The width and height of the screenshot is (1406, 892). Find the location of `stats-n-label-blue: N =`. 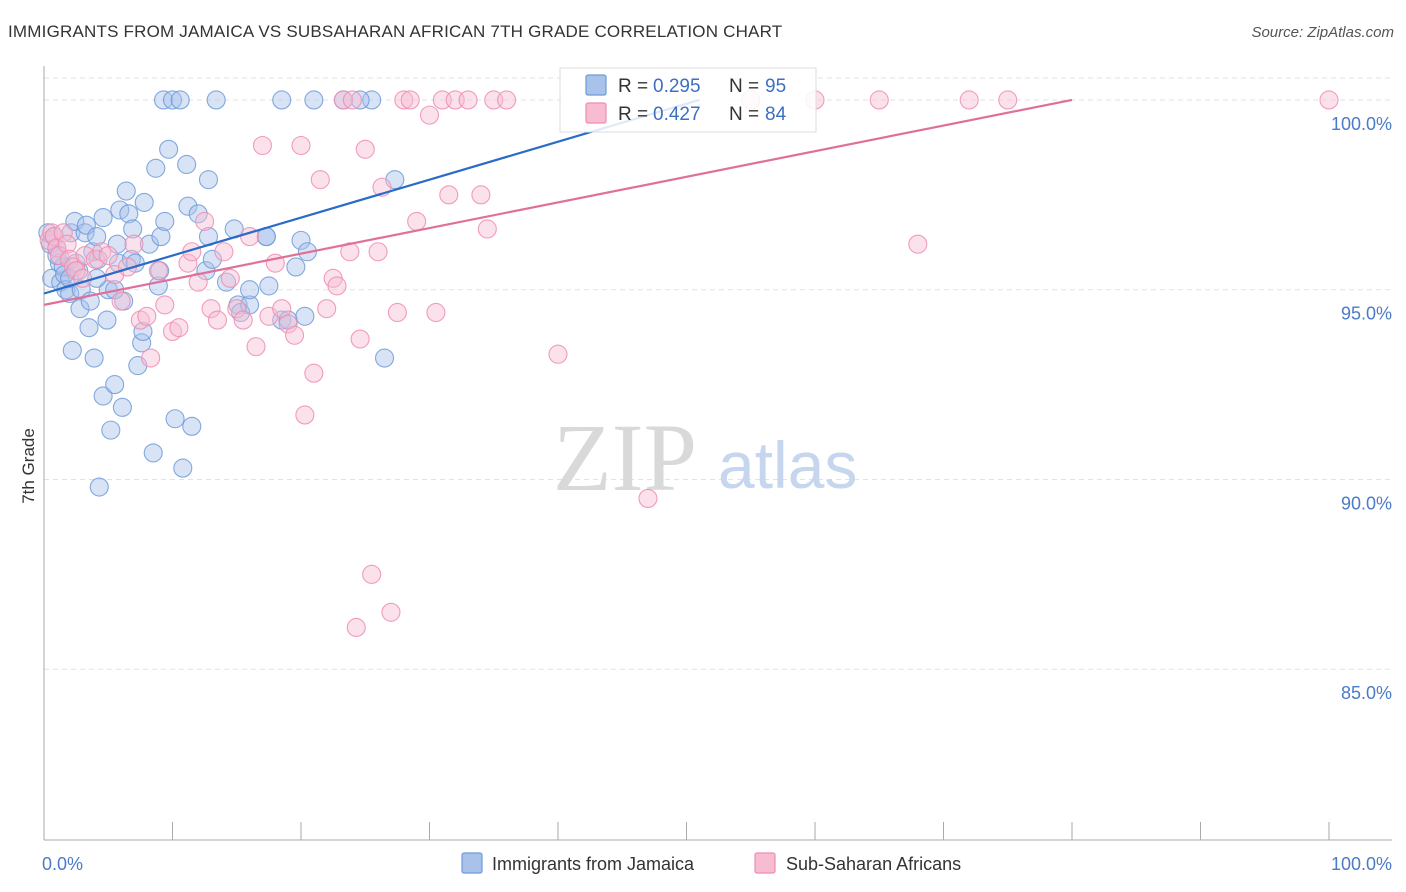

stats-n-label-blue: N = is located at coordinates (744, 86).